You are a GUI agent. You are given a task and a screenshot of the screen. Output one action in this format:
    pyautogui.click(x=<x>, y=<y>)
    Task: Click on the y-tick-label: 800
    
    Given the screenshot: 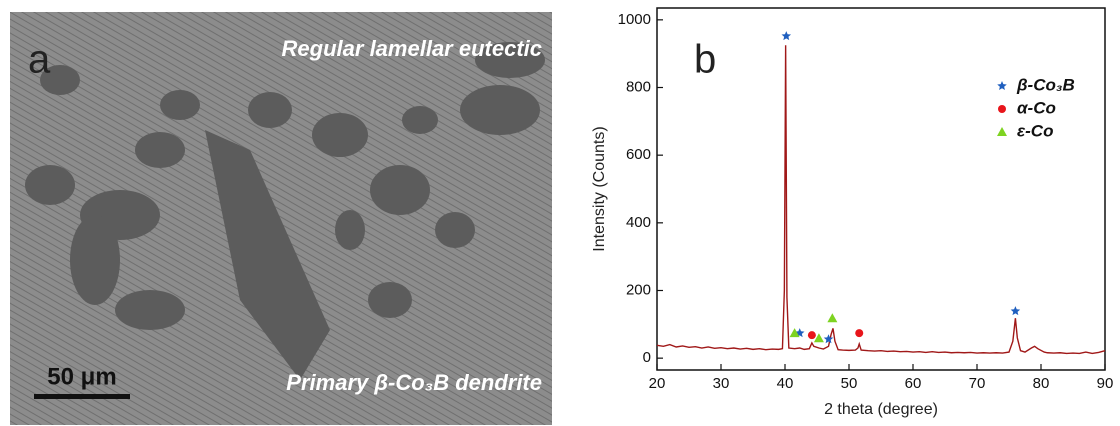 What is the action you would take?
    pyautogui.click(x=638, y=86)
    